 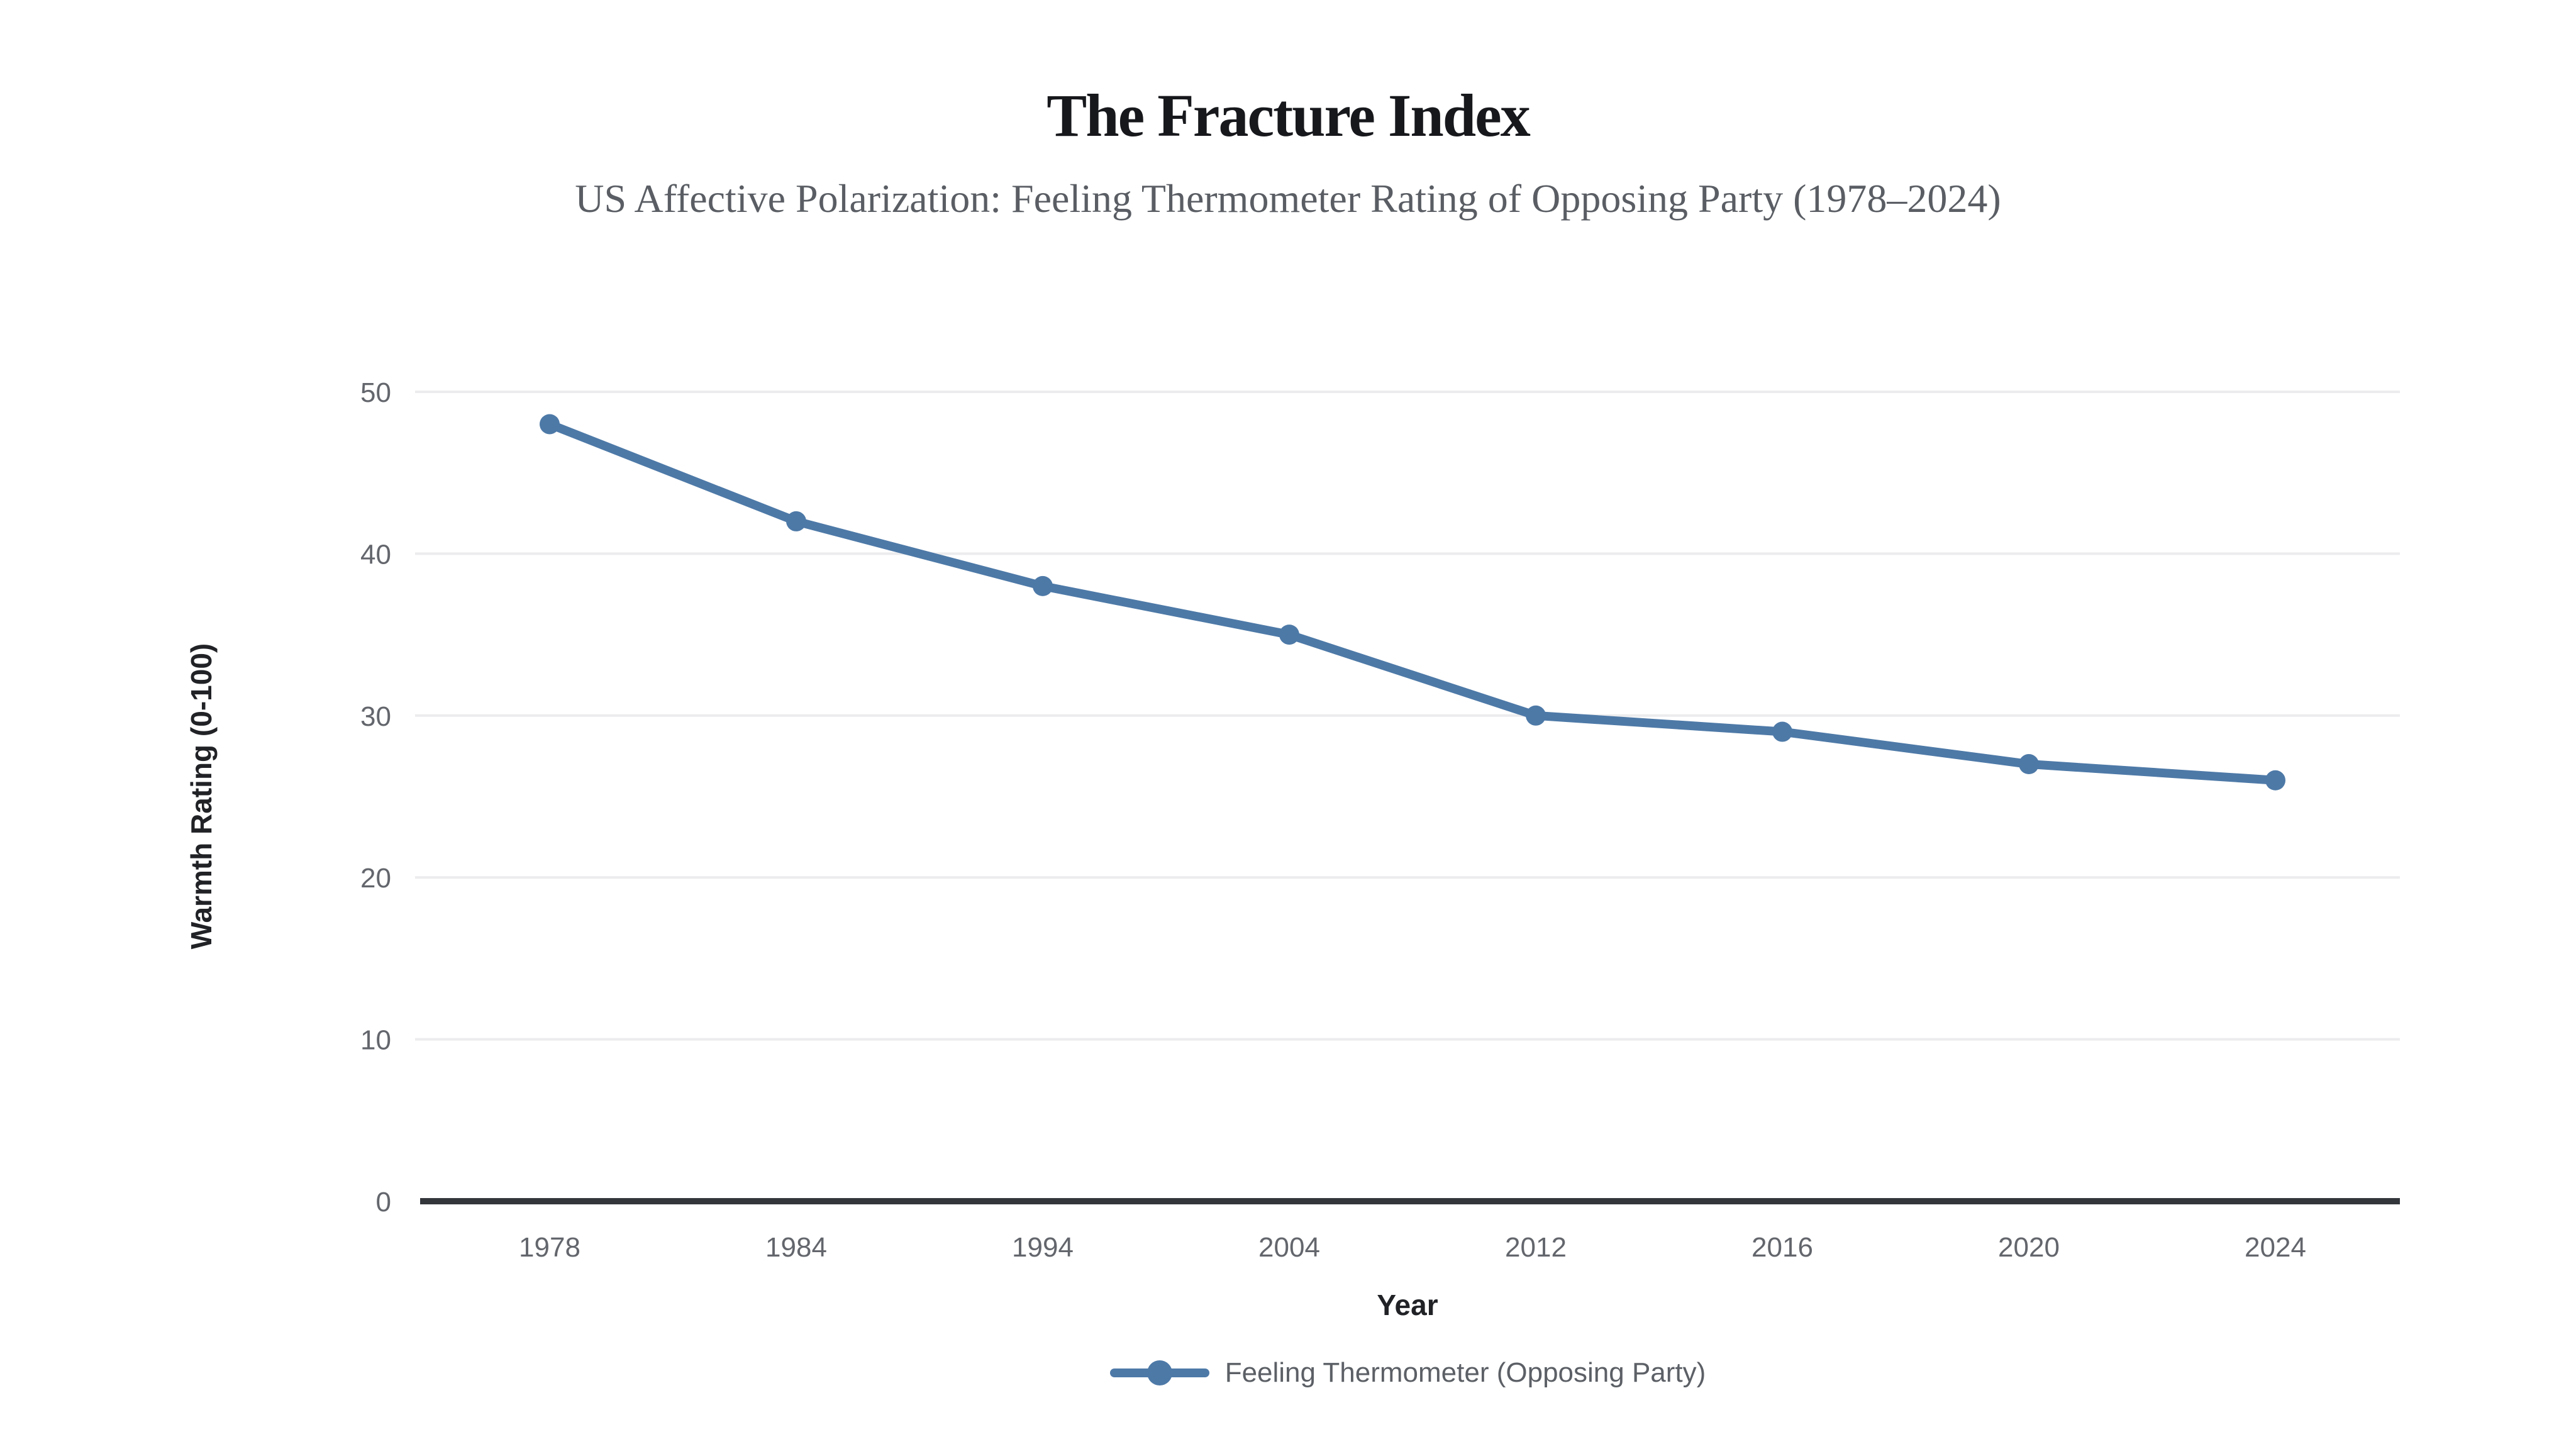 I want to click on x-tick-label: 1984, so click(x=796, y=1247).